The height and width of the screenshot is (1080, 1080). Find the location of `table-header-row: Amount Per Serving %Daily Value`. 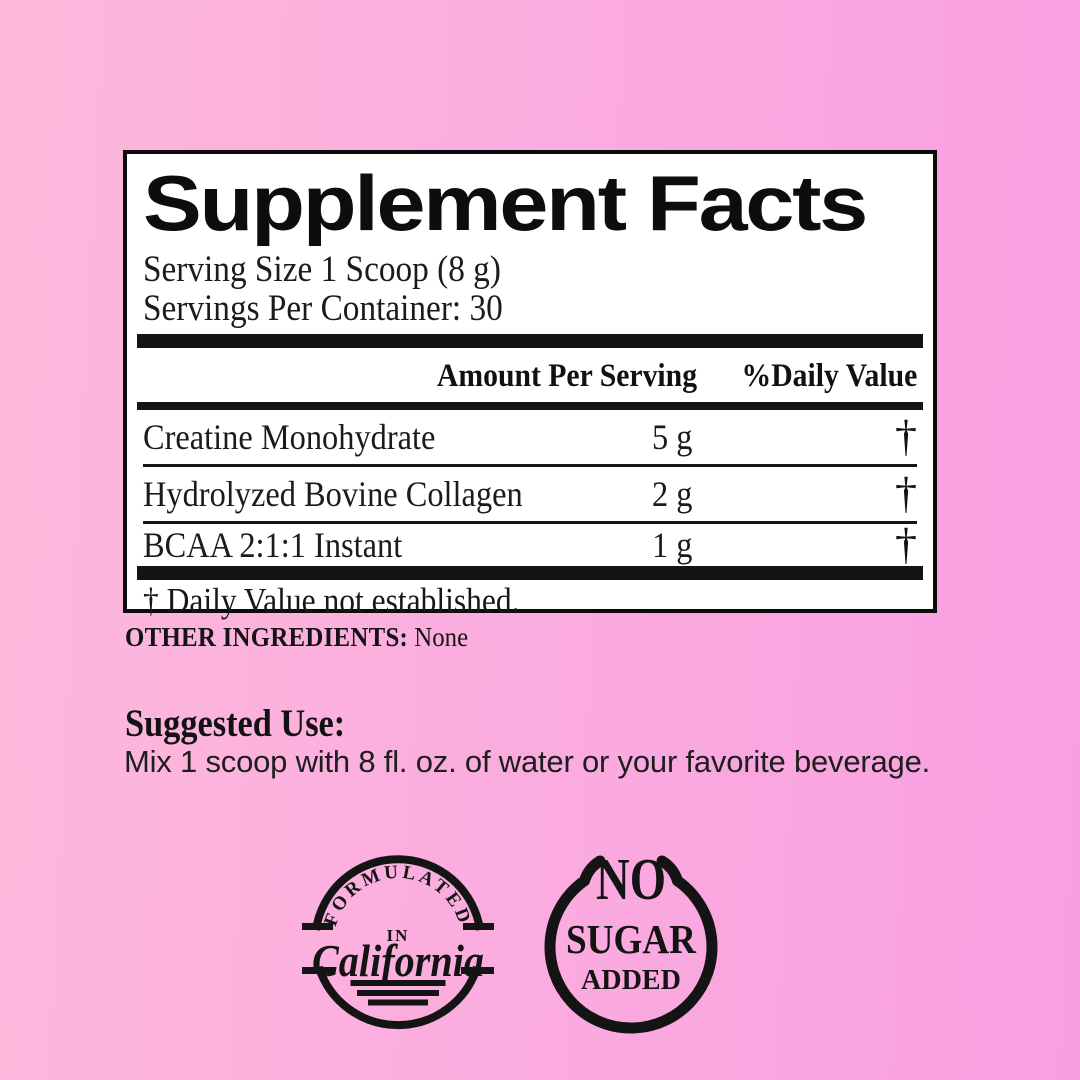

table-header-row: Amount Per Serving %Daily Value is located at coordinates (530, 375).